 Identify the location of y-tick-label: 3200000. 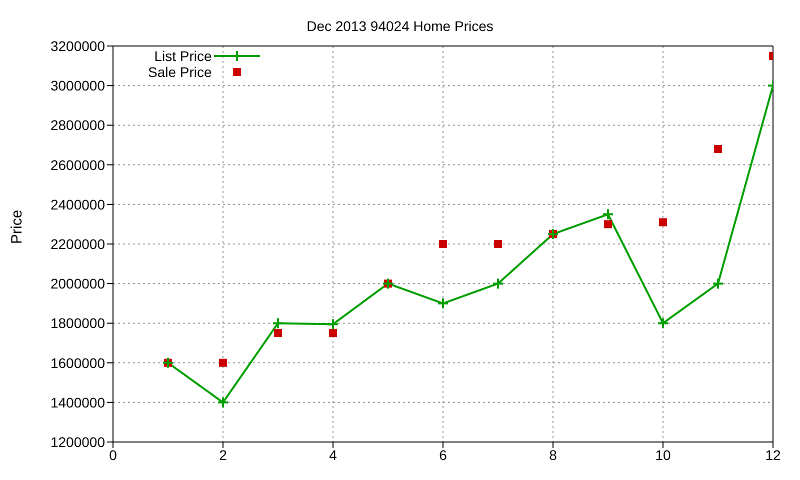
(78, 46).